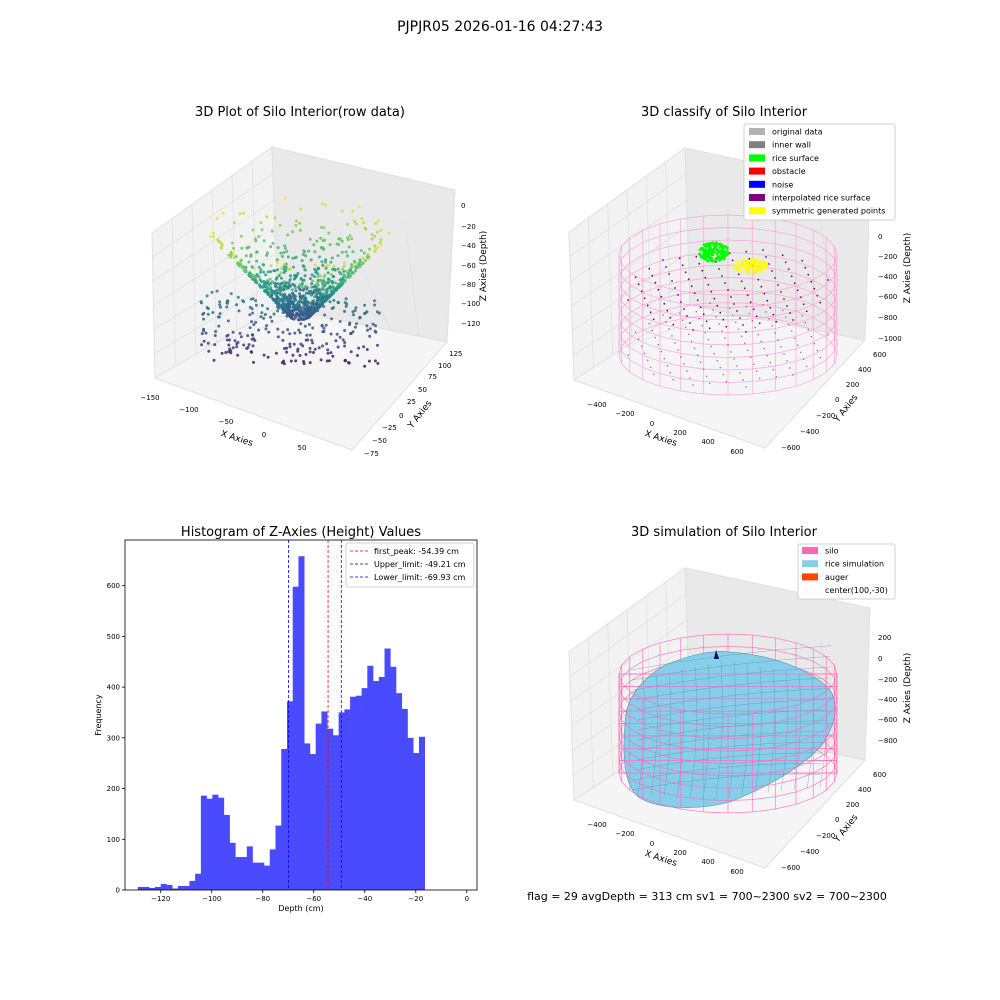 The image size is (1000, 1000). I want to click on z-tick-label: −60, so click(468, 266).